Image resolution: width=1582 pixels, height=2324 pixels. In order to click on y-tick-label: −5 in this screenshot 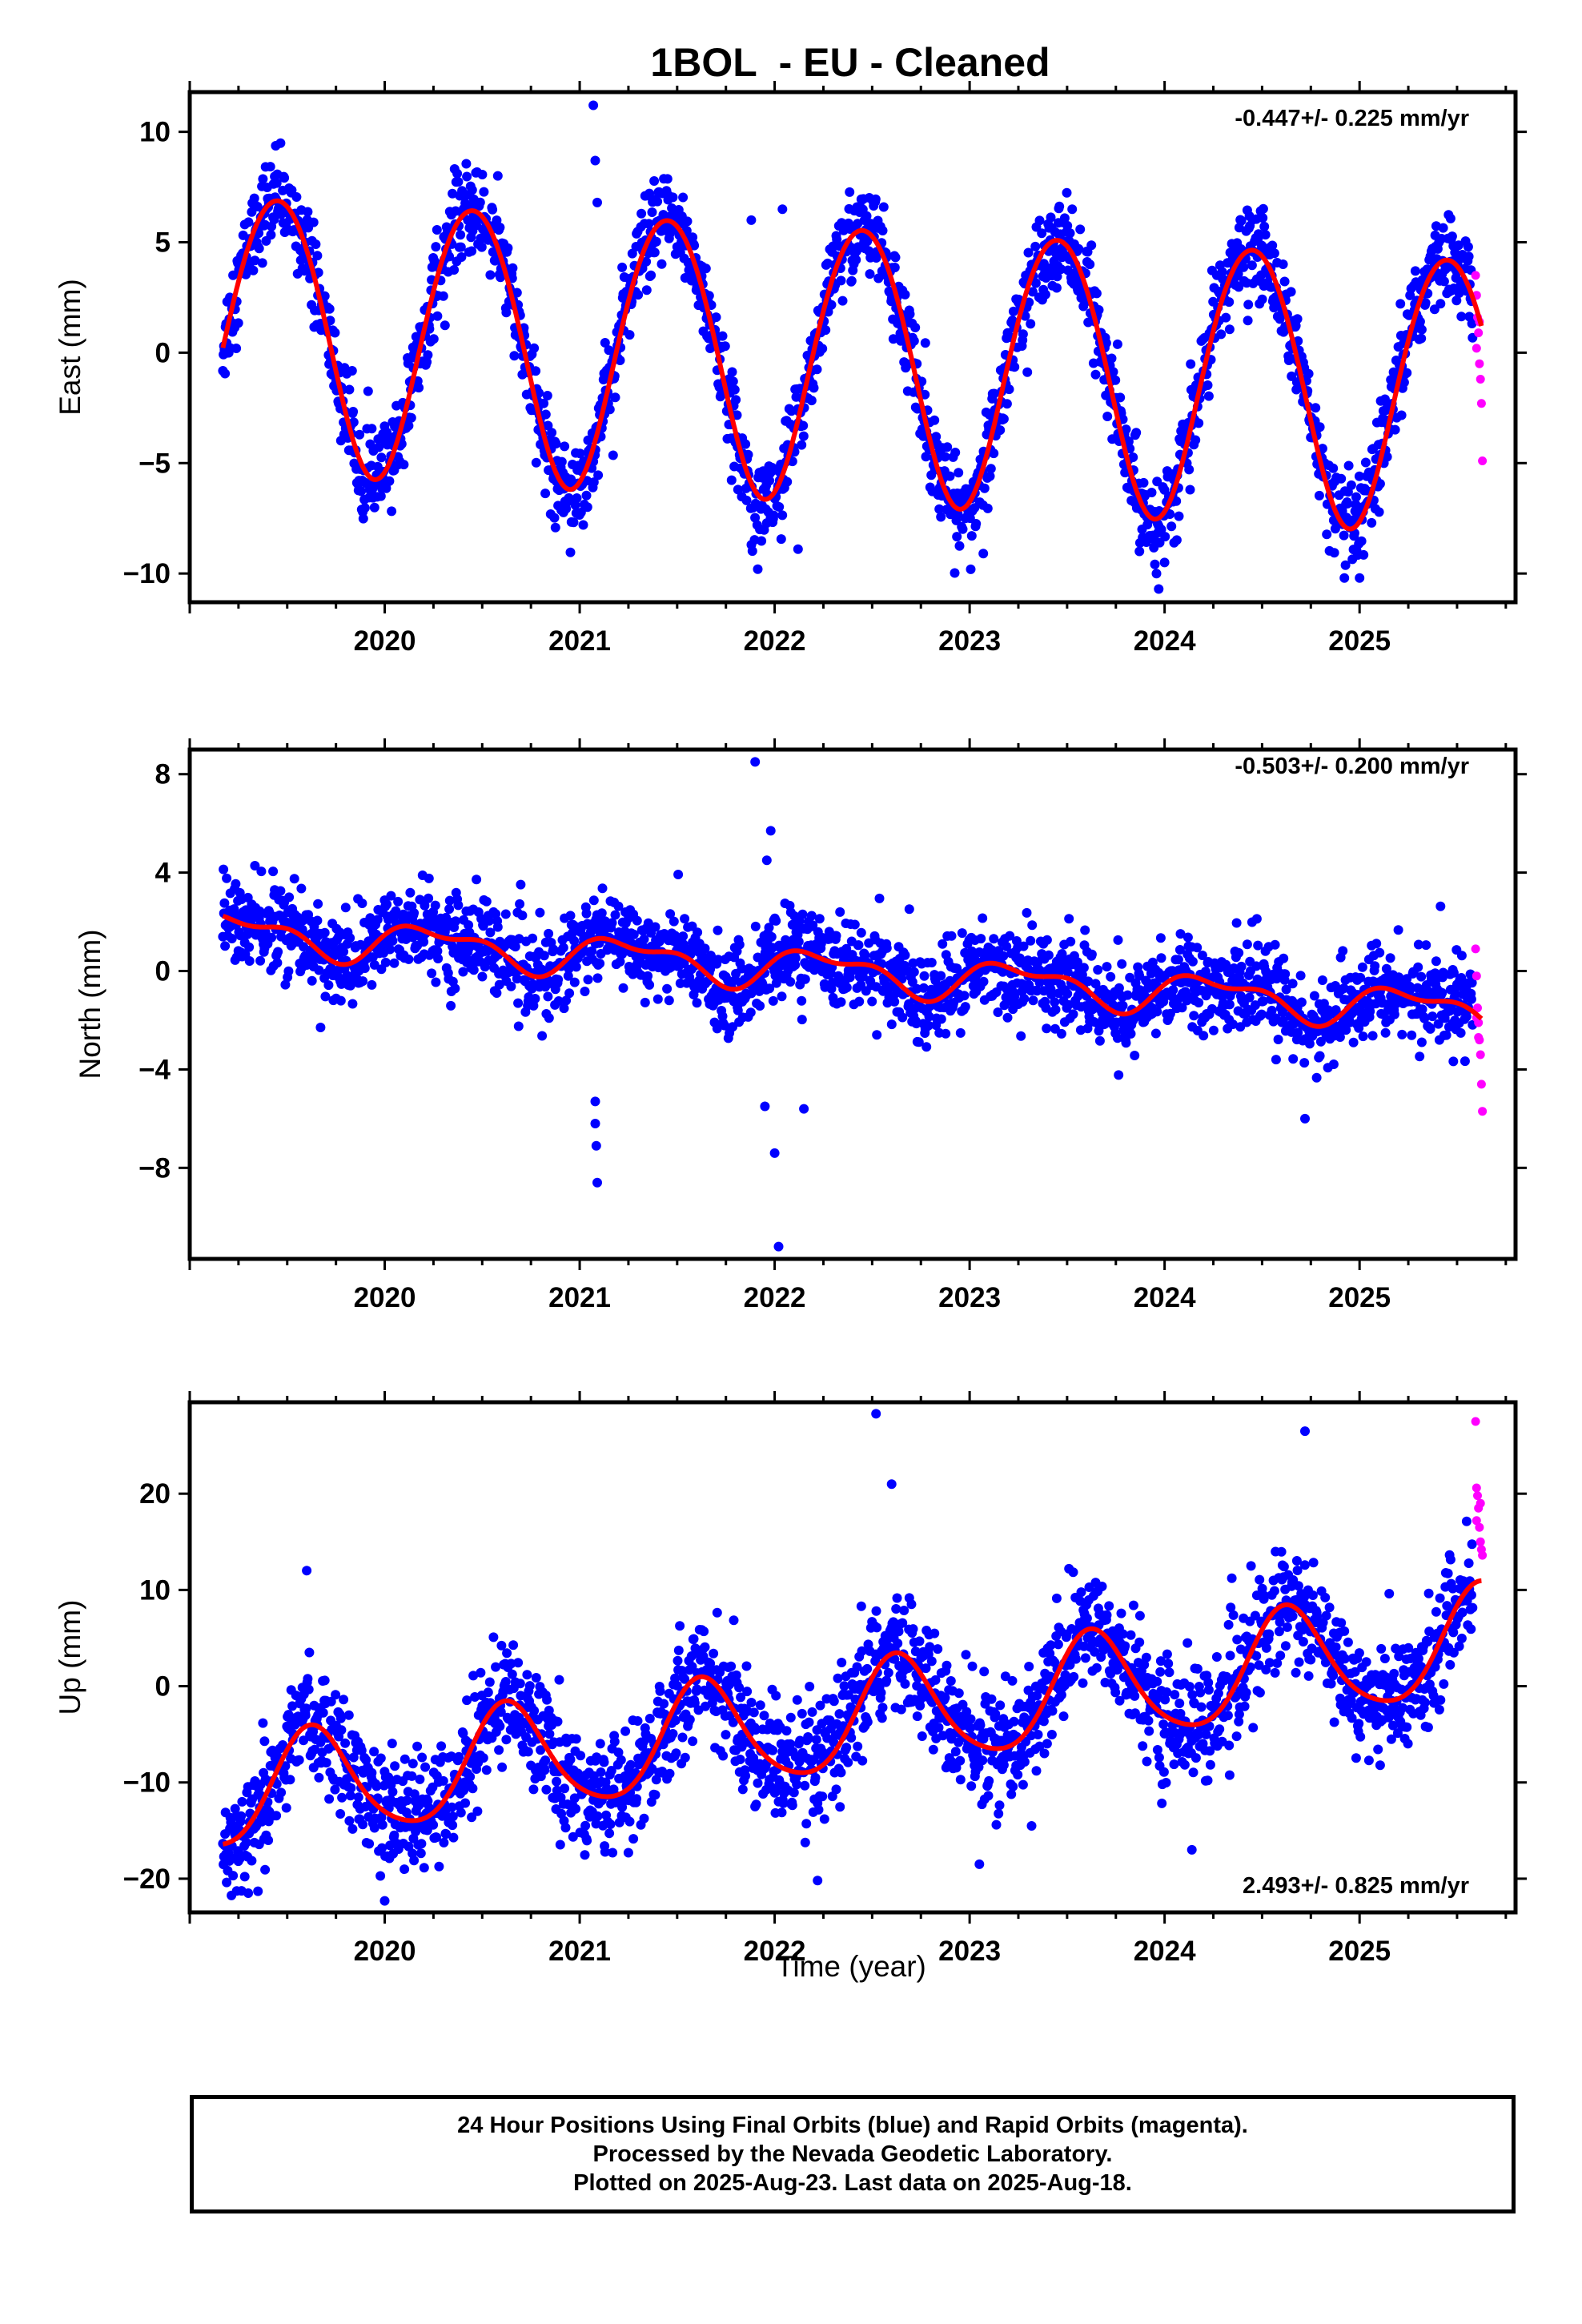, I will do `click(155, 464)`.